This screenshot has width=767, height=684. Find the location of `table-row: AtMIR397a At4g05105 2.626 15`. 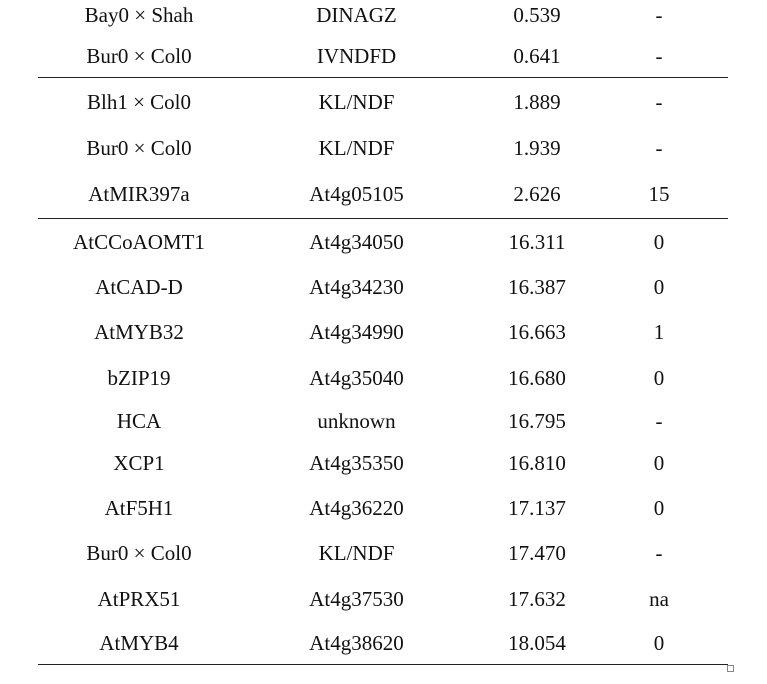

table-row: AtMIR397a At4g05105 2.626 15 is located at coordinates (383, 194).